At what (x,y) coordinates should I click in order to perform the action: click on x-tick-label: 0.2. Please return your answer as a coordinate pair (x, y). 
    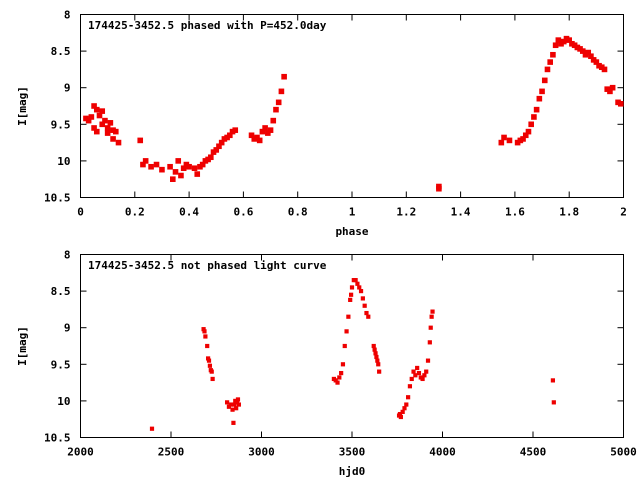
    Looking at the image, I should click on (135, 212).